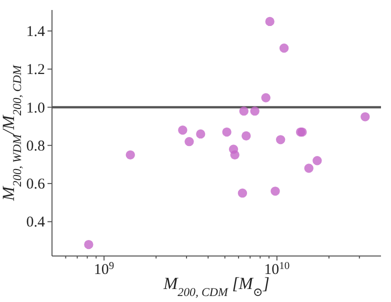 The height and width of the screenshot is (302, 391). What do you see at coordinates (35, 108) in the screenshot?
I see `y-tick-label: 1.0` at bounding box center [35, 108].